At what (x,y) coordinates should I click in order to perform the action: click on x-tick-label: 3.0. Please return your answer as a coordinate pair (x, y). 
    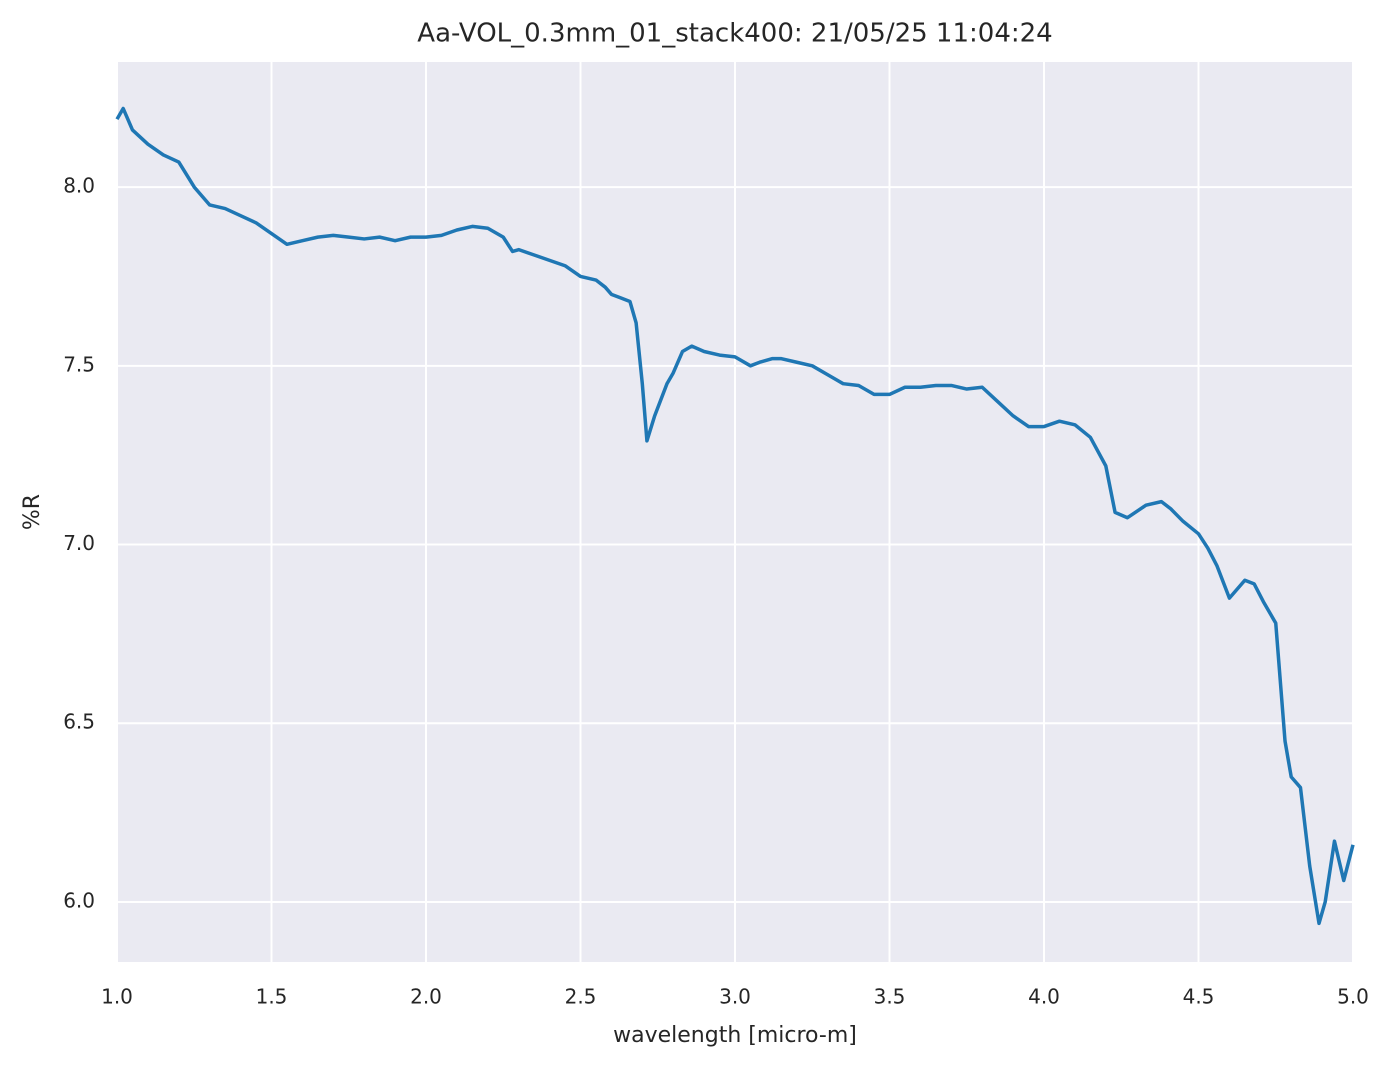
    Looking at the image, I should click on (735, 997).